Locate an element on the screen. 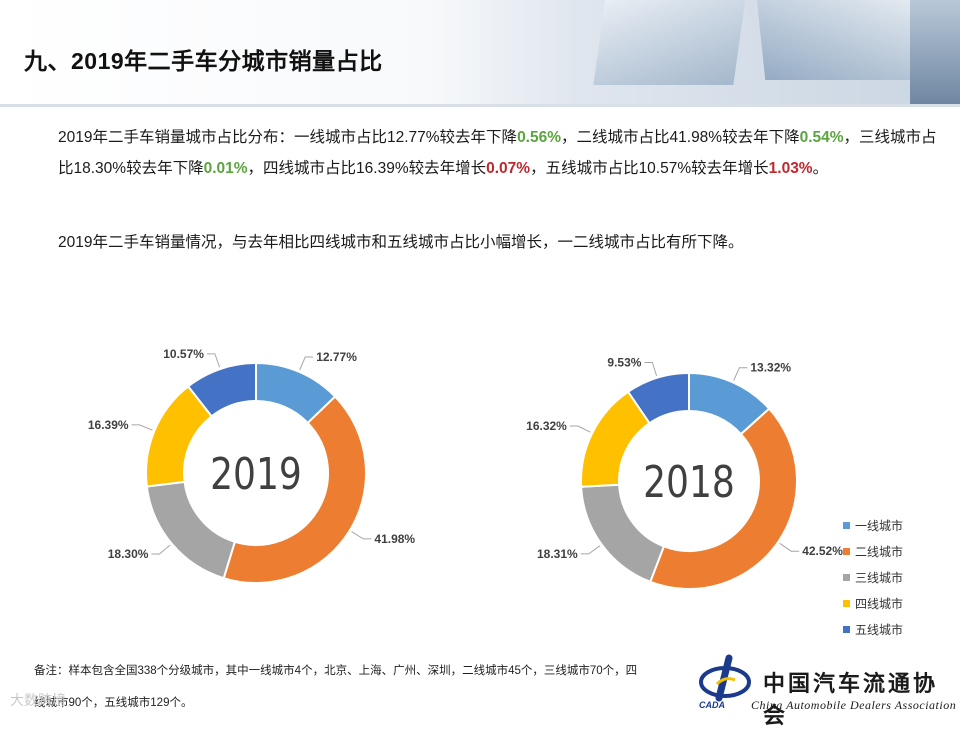 The image size is (960, 730). legend-item: 五线城市 is located at coordinates (873, 629).